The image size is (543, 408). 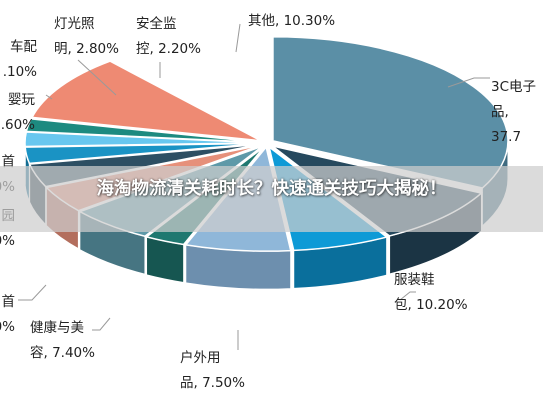 What do you see at coordinates (17, 112) in the screenshot?
I see `slice-label-baby: 婴玩 .60%` at bounding box center [17, 112].